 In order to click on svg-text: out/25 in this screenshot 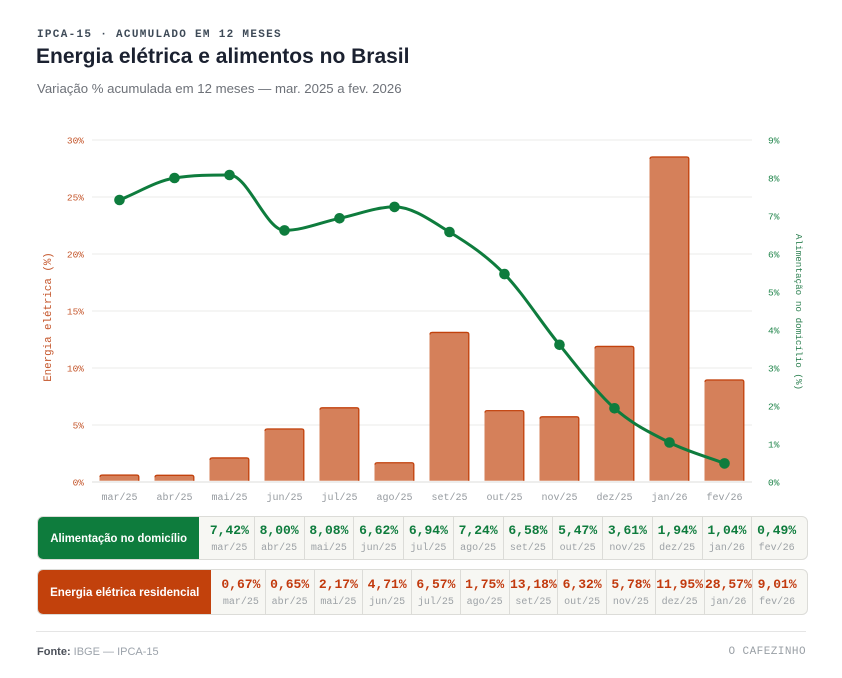, I will do `click(504, 498)`.